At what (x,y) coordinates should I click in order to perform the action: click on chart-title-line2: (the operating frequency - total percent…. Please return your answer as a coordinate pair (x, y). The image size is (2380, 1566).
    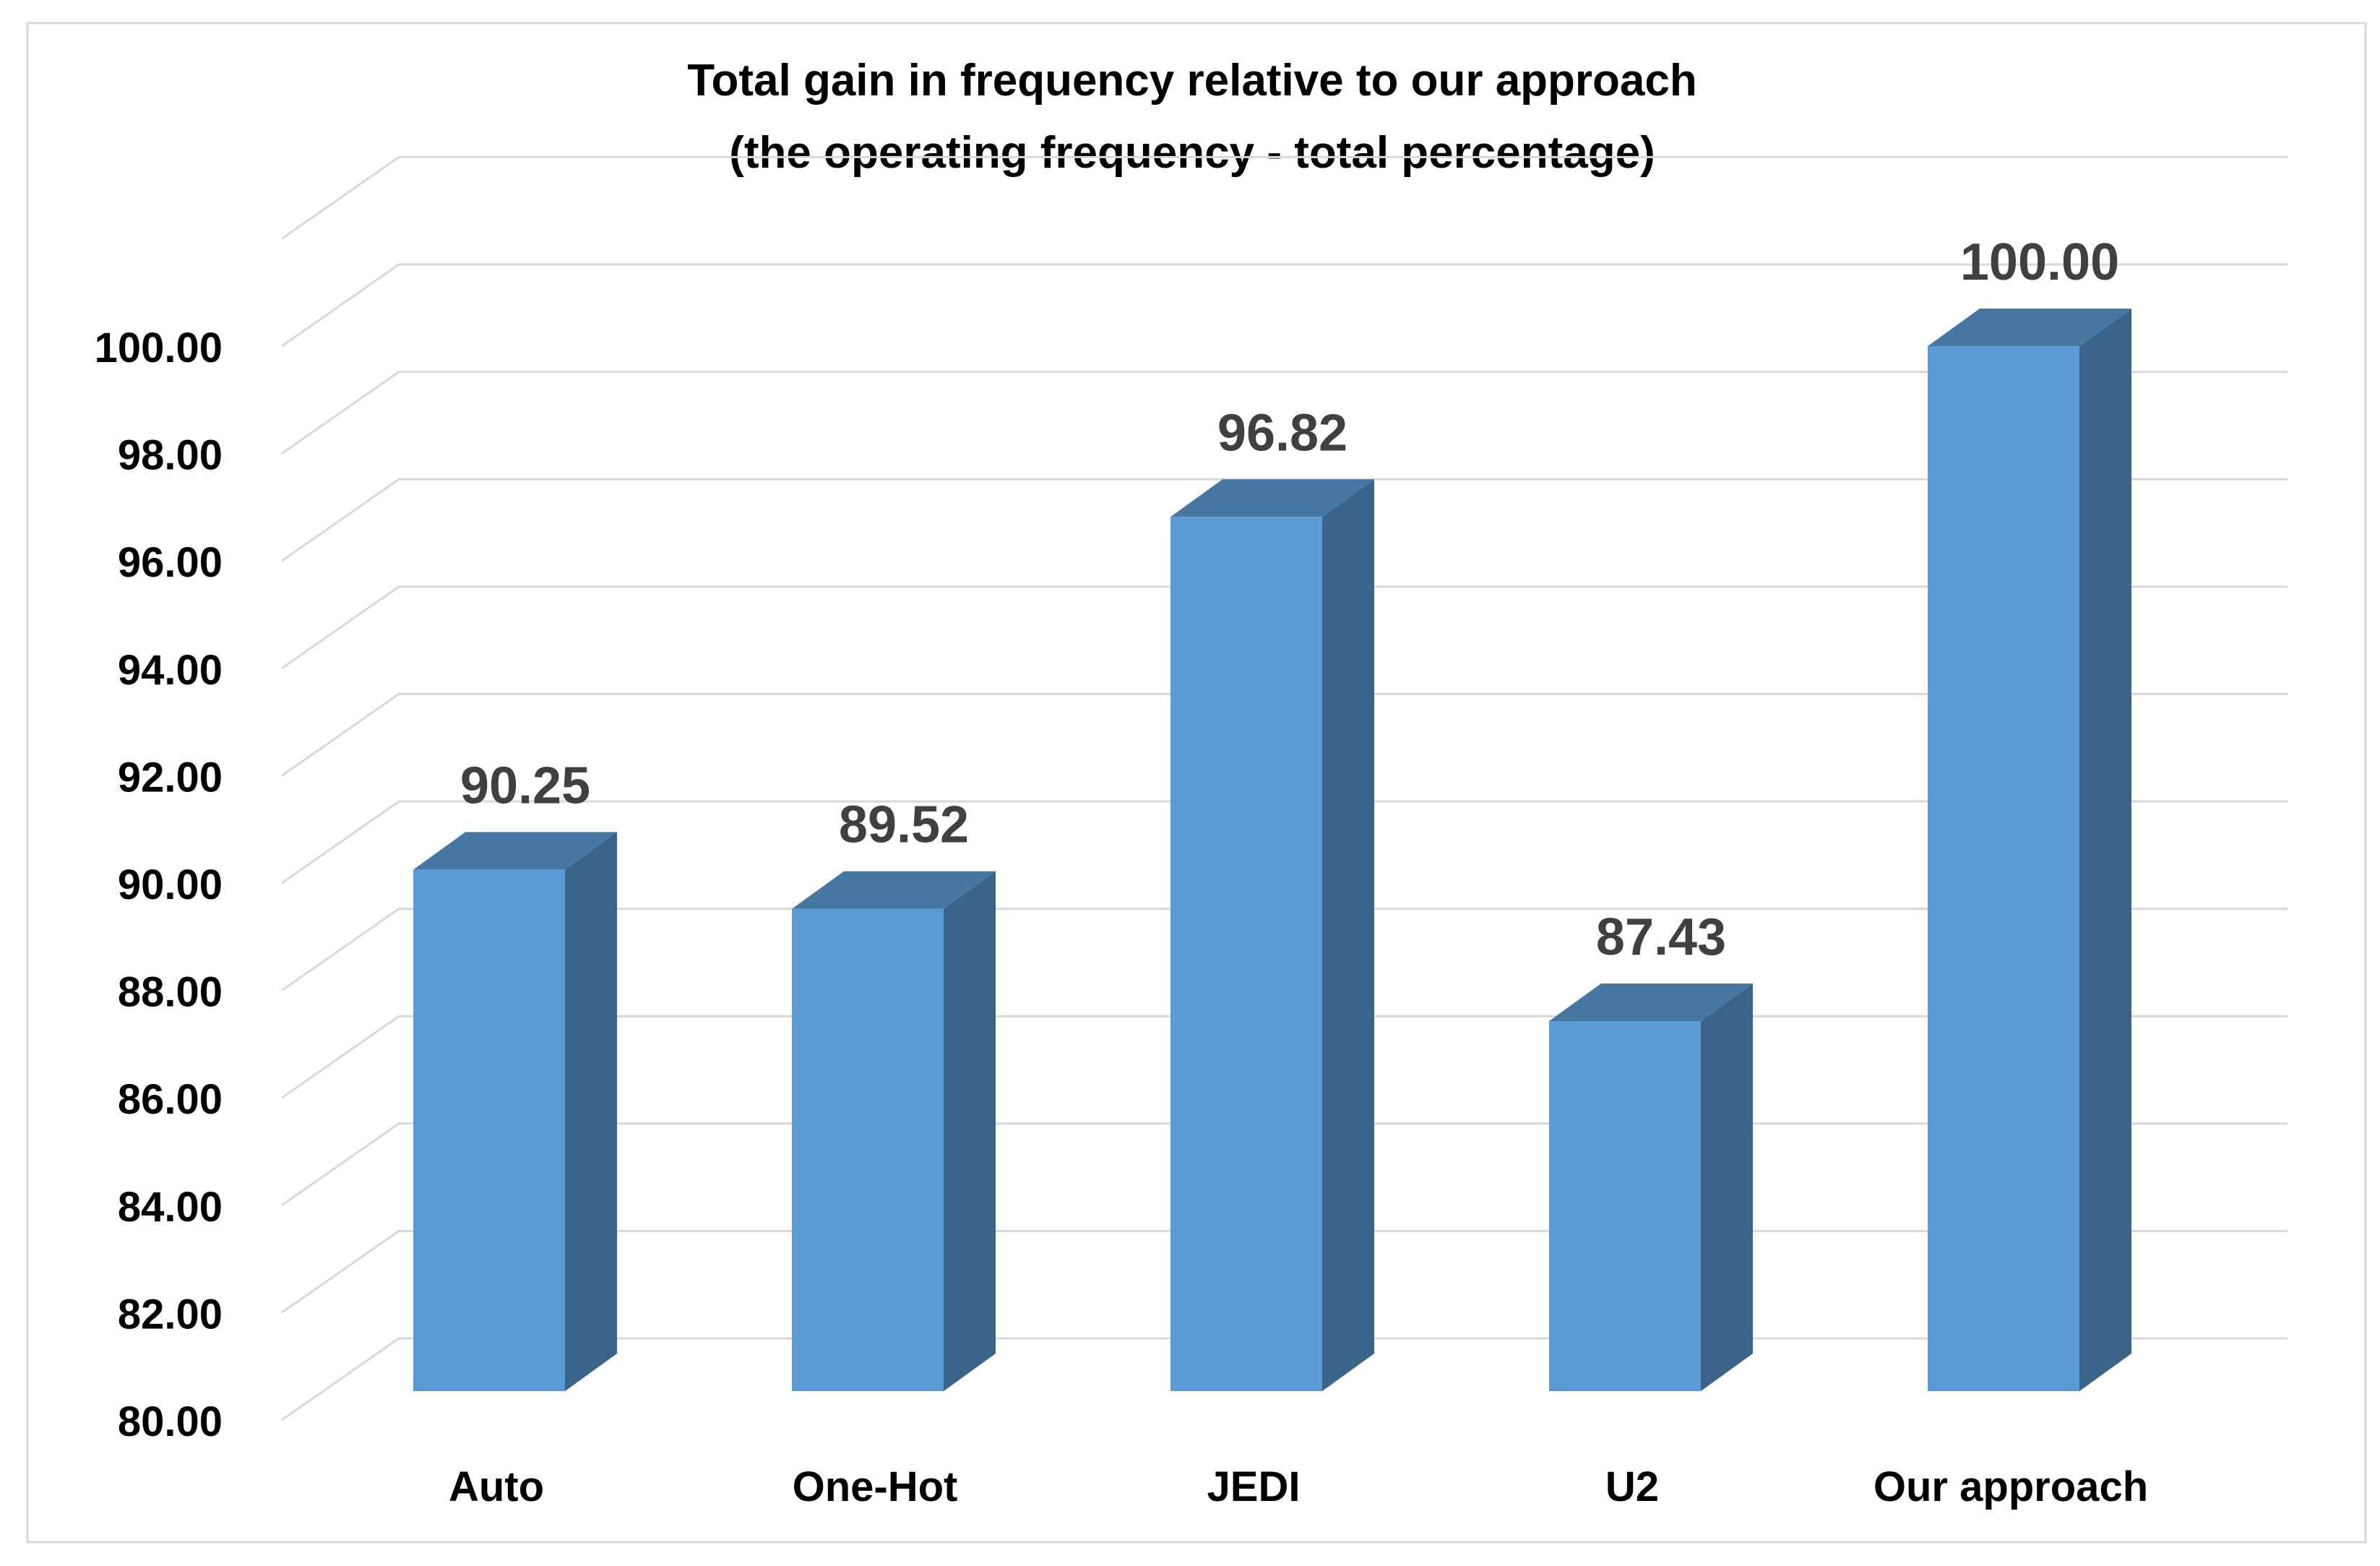
    Looking at the image, I should click on (1192, 153).